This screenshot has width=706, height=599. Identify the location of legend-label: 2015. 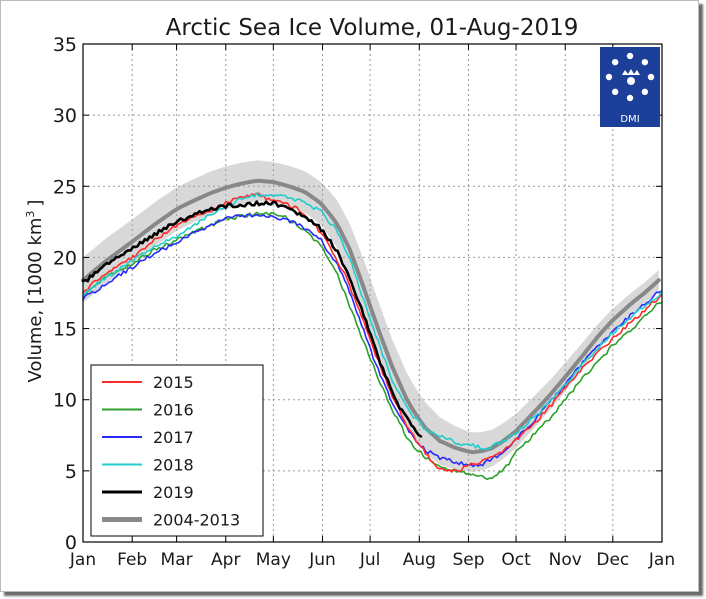
(173, 382).